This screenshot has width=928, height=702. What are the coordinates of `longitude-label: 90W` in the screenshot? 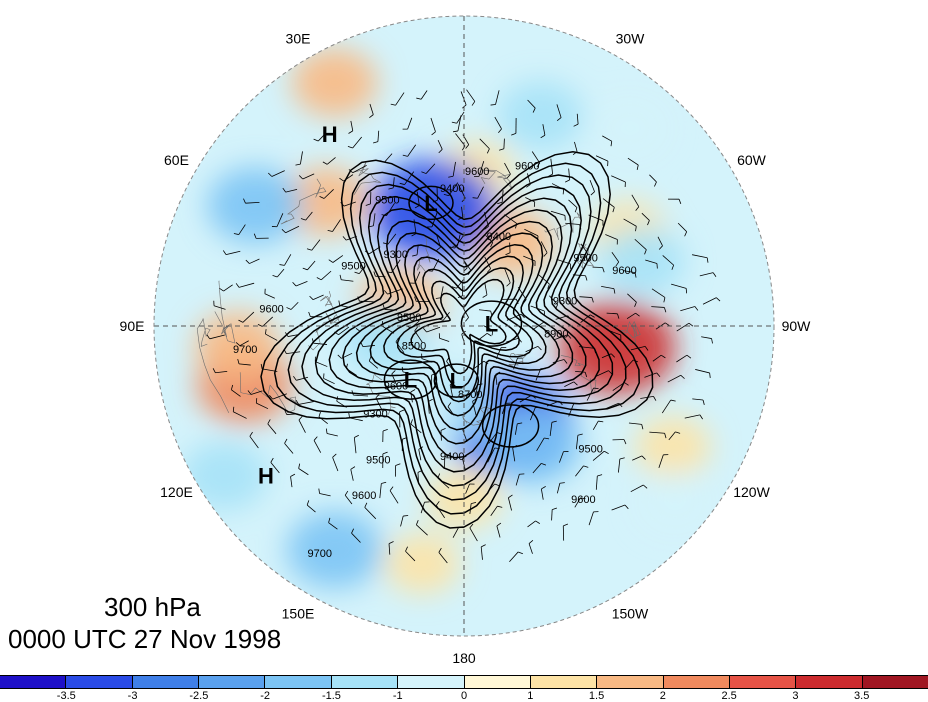 It's located at (797, 326).